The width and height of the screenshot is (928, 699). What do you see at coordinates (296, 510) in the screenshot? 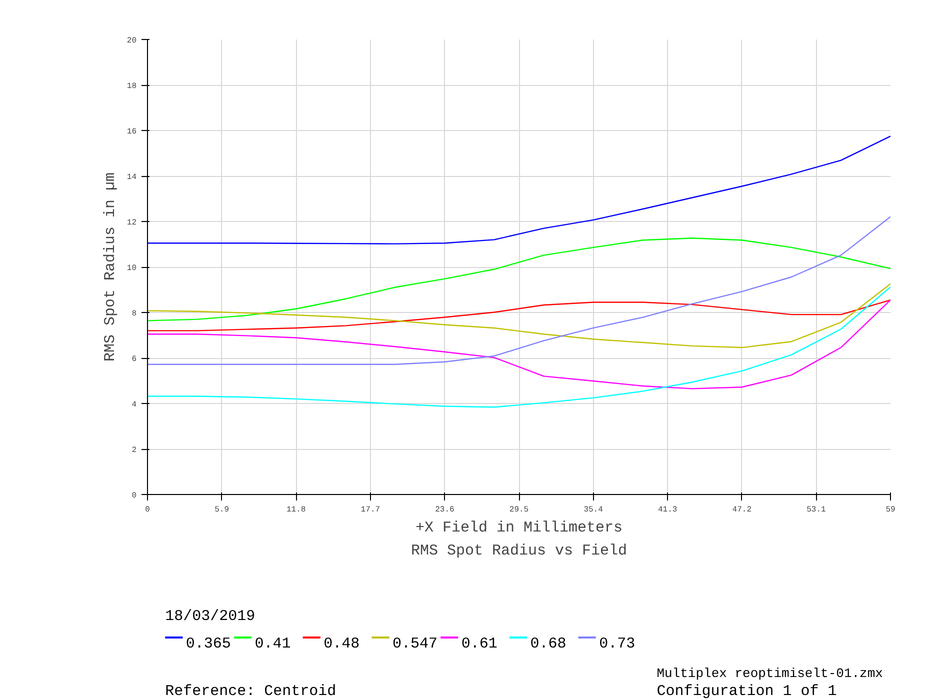
I see `x-tick-label: 11.8` at bounding box center [296, 510].